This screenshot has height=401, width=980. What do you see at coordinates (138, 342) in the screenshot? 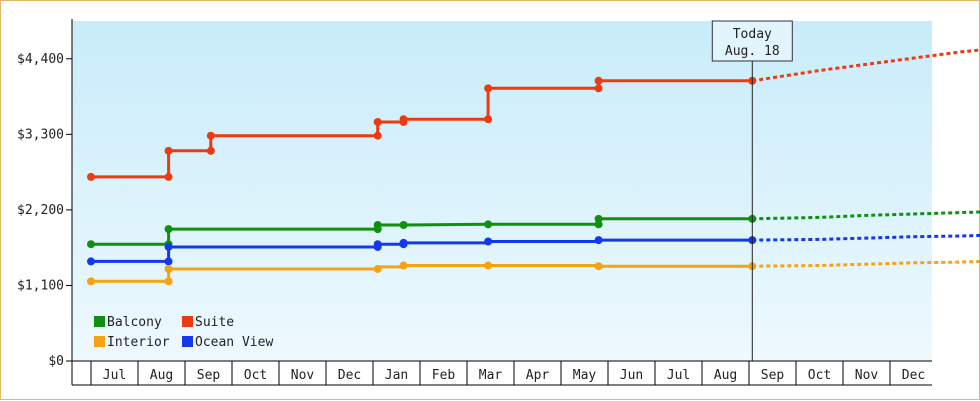
I see `legend-label: Interior` at bounding box center [138, 342].